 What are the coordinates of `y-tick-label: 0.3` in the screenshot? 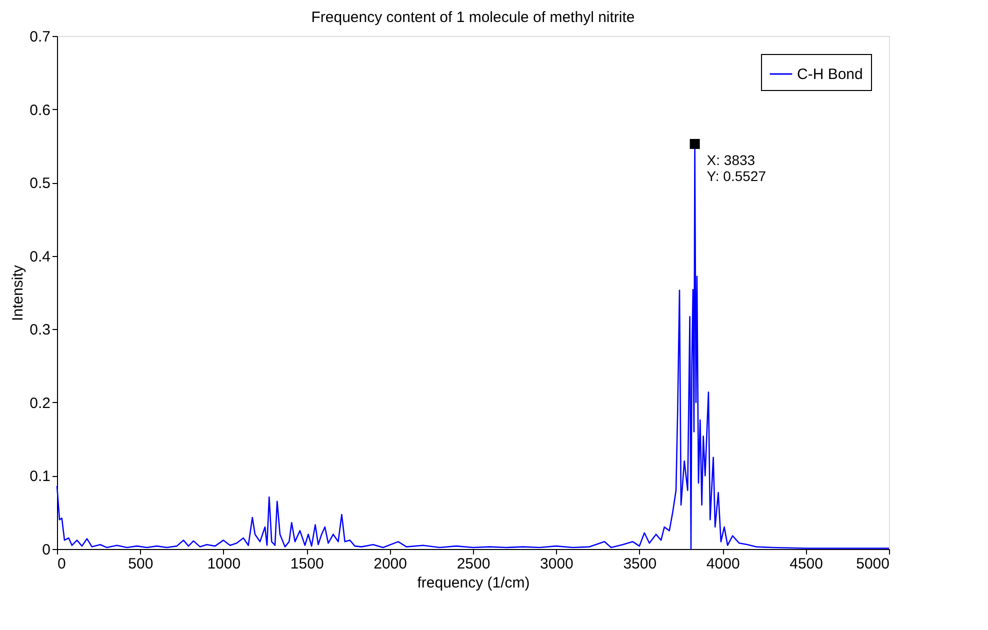 It's located at (40, 330).